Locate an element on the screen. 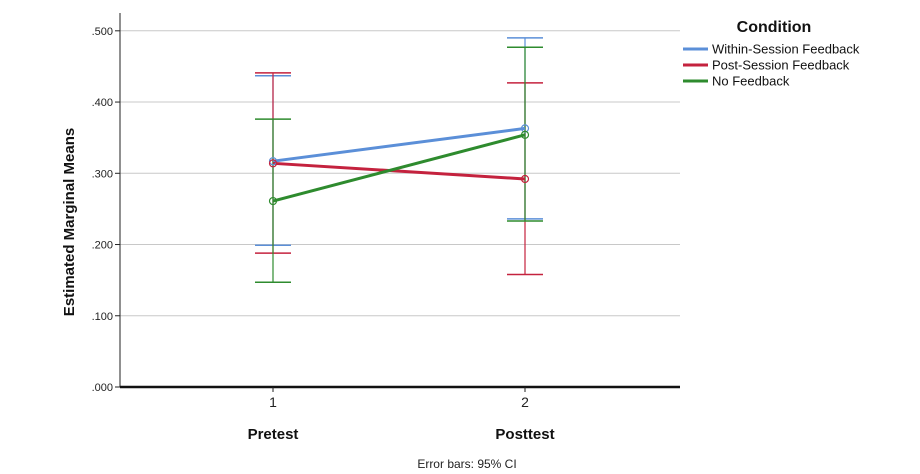  y-axis-label: Estimated Marginal Means is located at coordinates (69, 222).